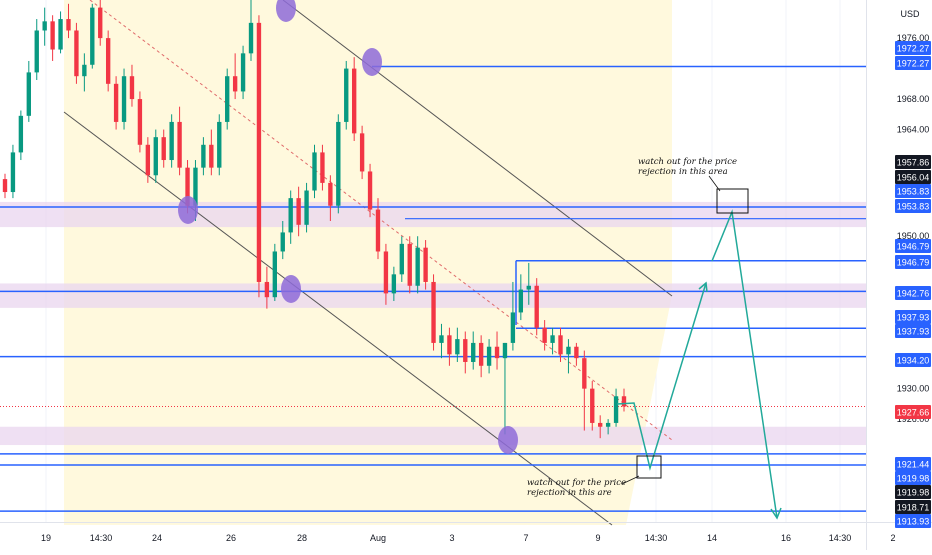 The height and width of the screenshot is (555, 932). Describe the element at coordinates (451, 538) in the screenshot. I see `x-tick-label: 3` at that location.